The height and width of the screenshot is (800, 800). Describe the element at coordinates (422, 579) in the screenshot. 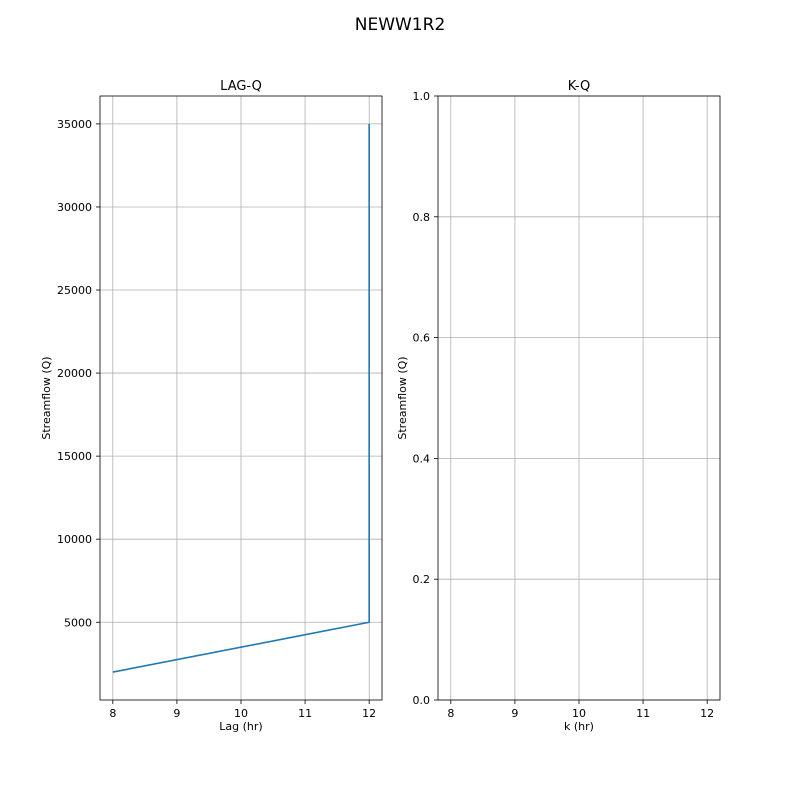

I see `k-q-y-tick-label: 0.2` at that location.